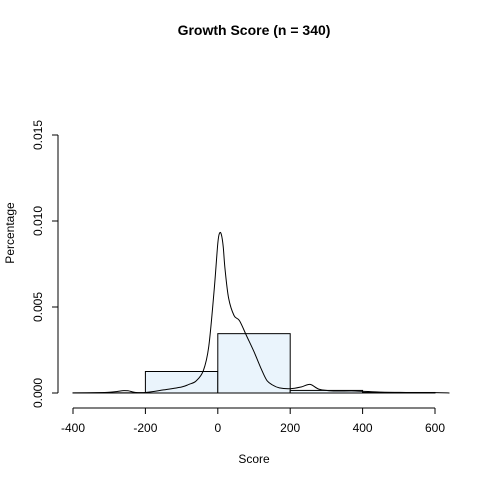 This screenshot has width=480, height=485. What do you see at coordinates (435, 428) in the screenshot?
I see `x-tick-label-5: 600` at bounding box center [435, 428].